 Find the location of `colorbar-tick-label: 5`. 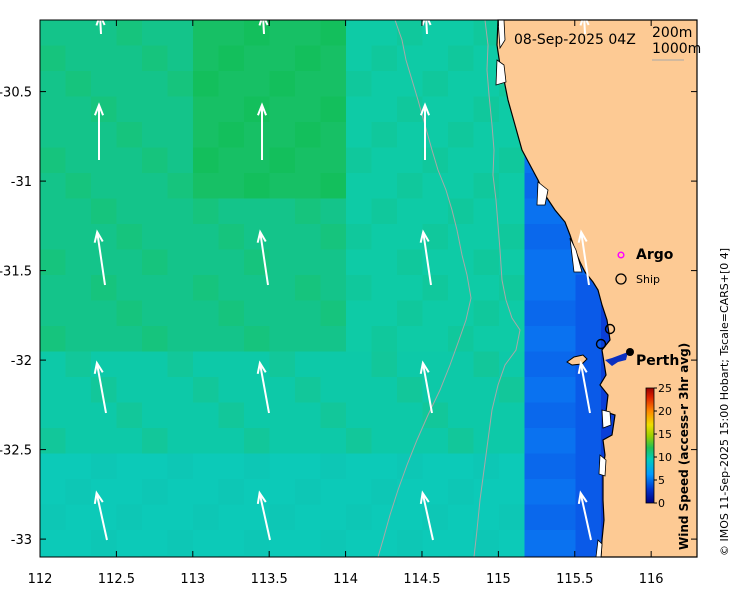

colorbar-tick-label: 5 is located at coordinates (661, 480).